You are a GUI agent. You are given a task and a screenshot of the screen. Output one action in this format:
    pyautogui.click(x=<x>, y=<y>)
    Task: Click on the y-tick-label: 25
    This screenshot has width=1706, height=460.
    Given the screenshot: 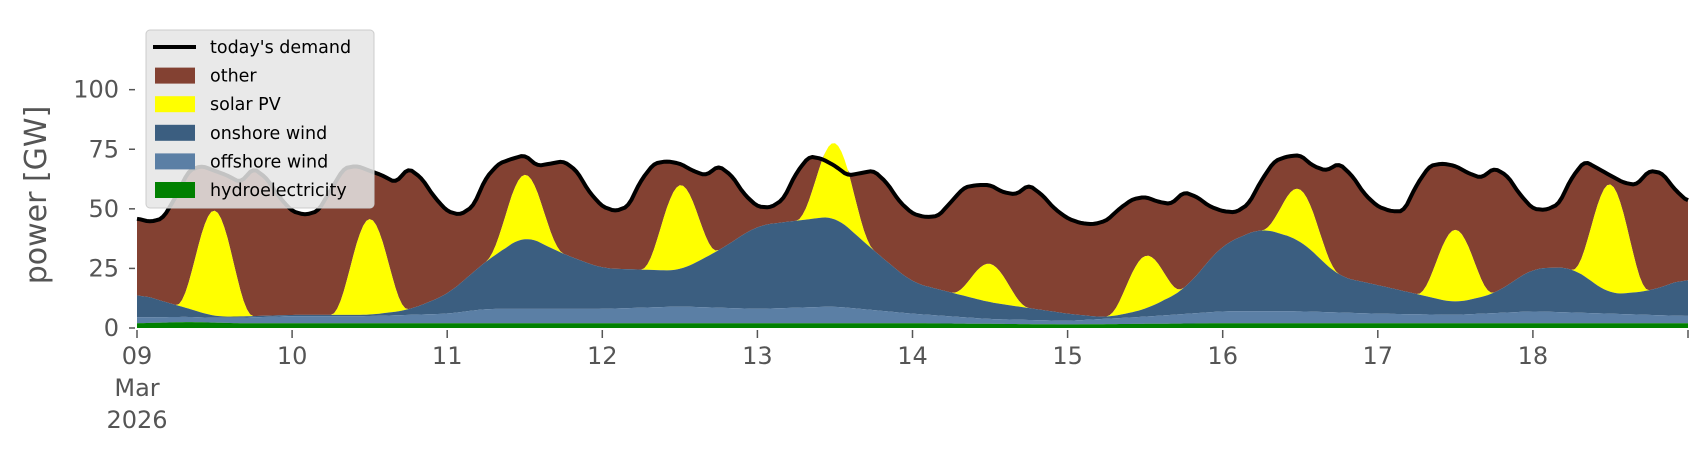 What is the action you would take?
    pyautogui.click(x=103, y=268)
    